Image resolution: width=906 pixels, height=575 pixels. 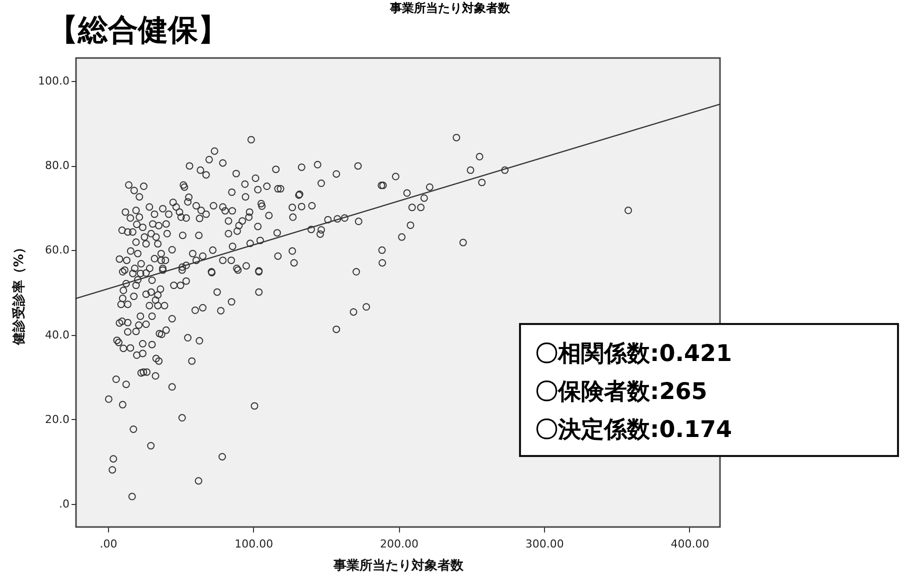 I want to click on x-tick-label: .00, so click(x=109, y=544).